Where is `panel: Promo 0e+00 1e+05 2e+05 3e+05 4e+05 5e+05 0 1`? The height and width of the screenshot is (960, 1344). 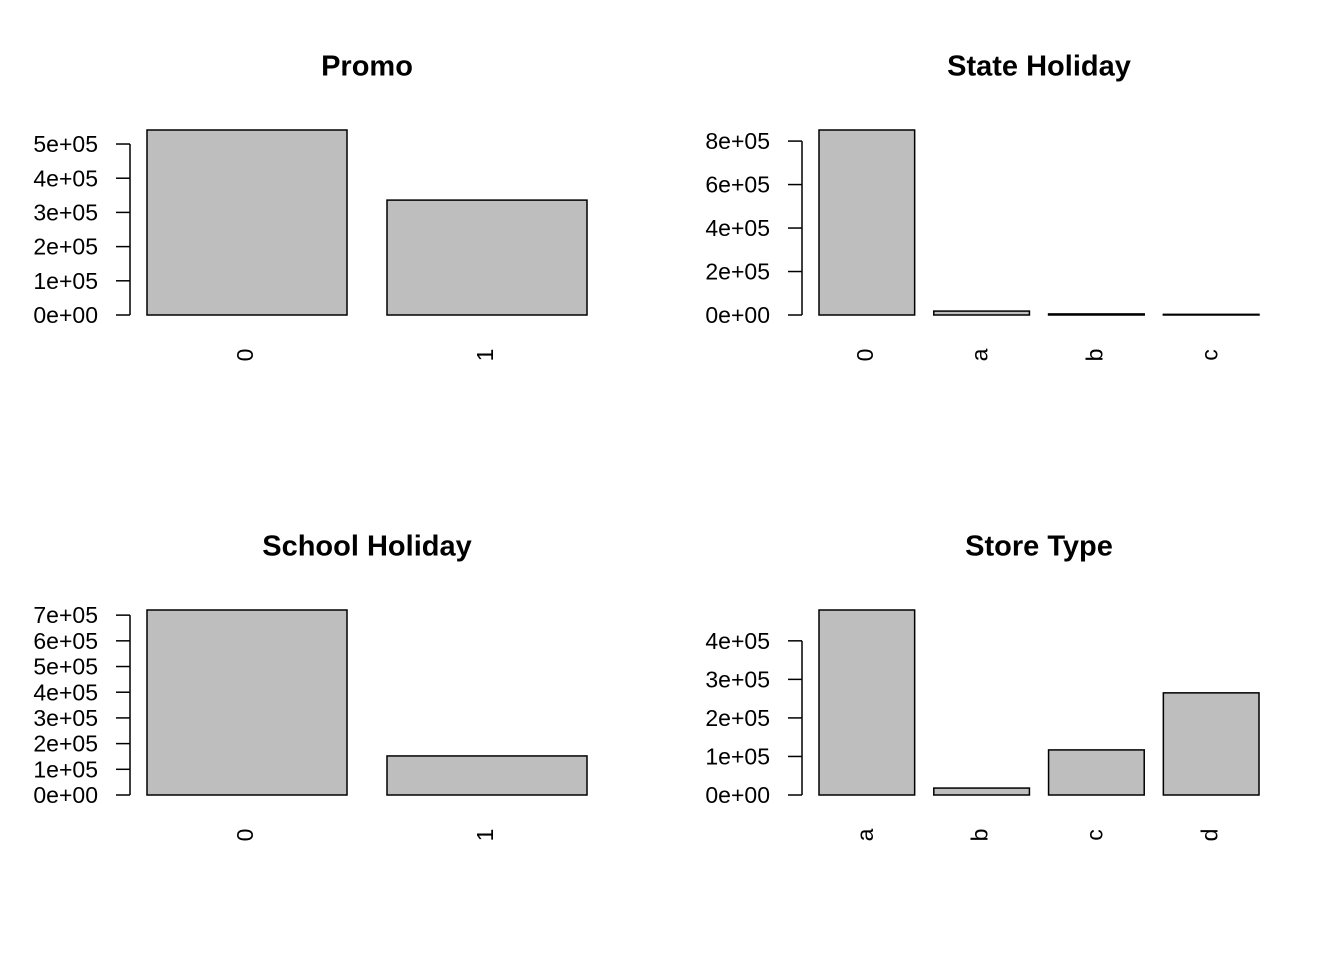 panel: Promo 0e+00 1e+05 2e+05 3e+05 4e+05 5e+05 0 1 is located at coordinates (310, 206).